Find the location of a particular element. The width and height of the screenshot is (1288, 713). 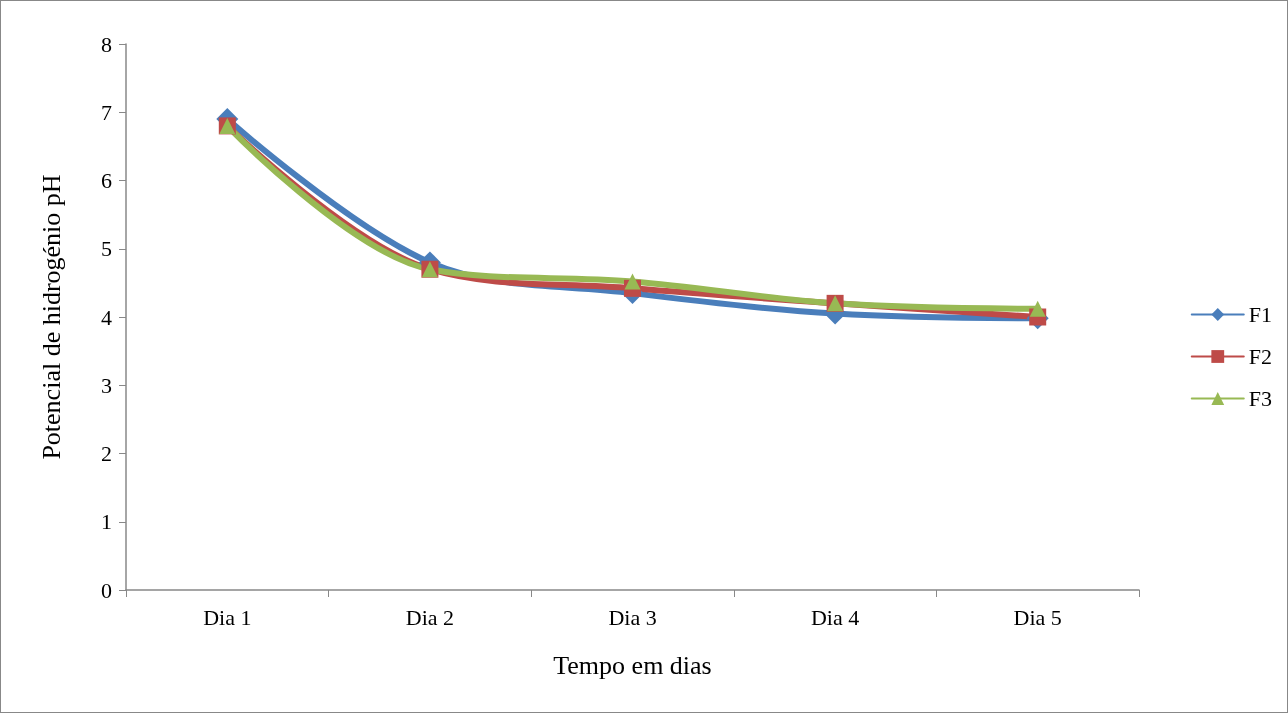

y-tick-label: 5 is located at coordinates (106, 249).